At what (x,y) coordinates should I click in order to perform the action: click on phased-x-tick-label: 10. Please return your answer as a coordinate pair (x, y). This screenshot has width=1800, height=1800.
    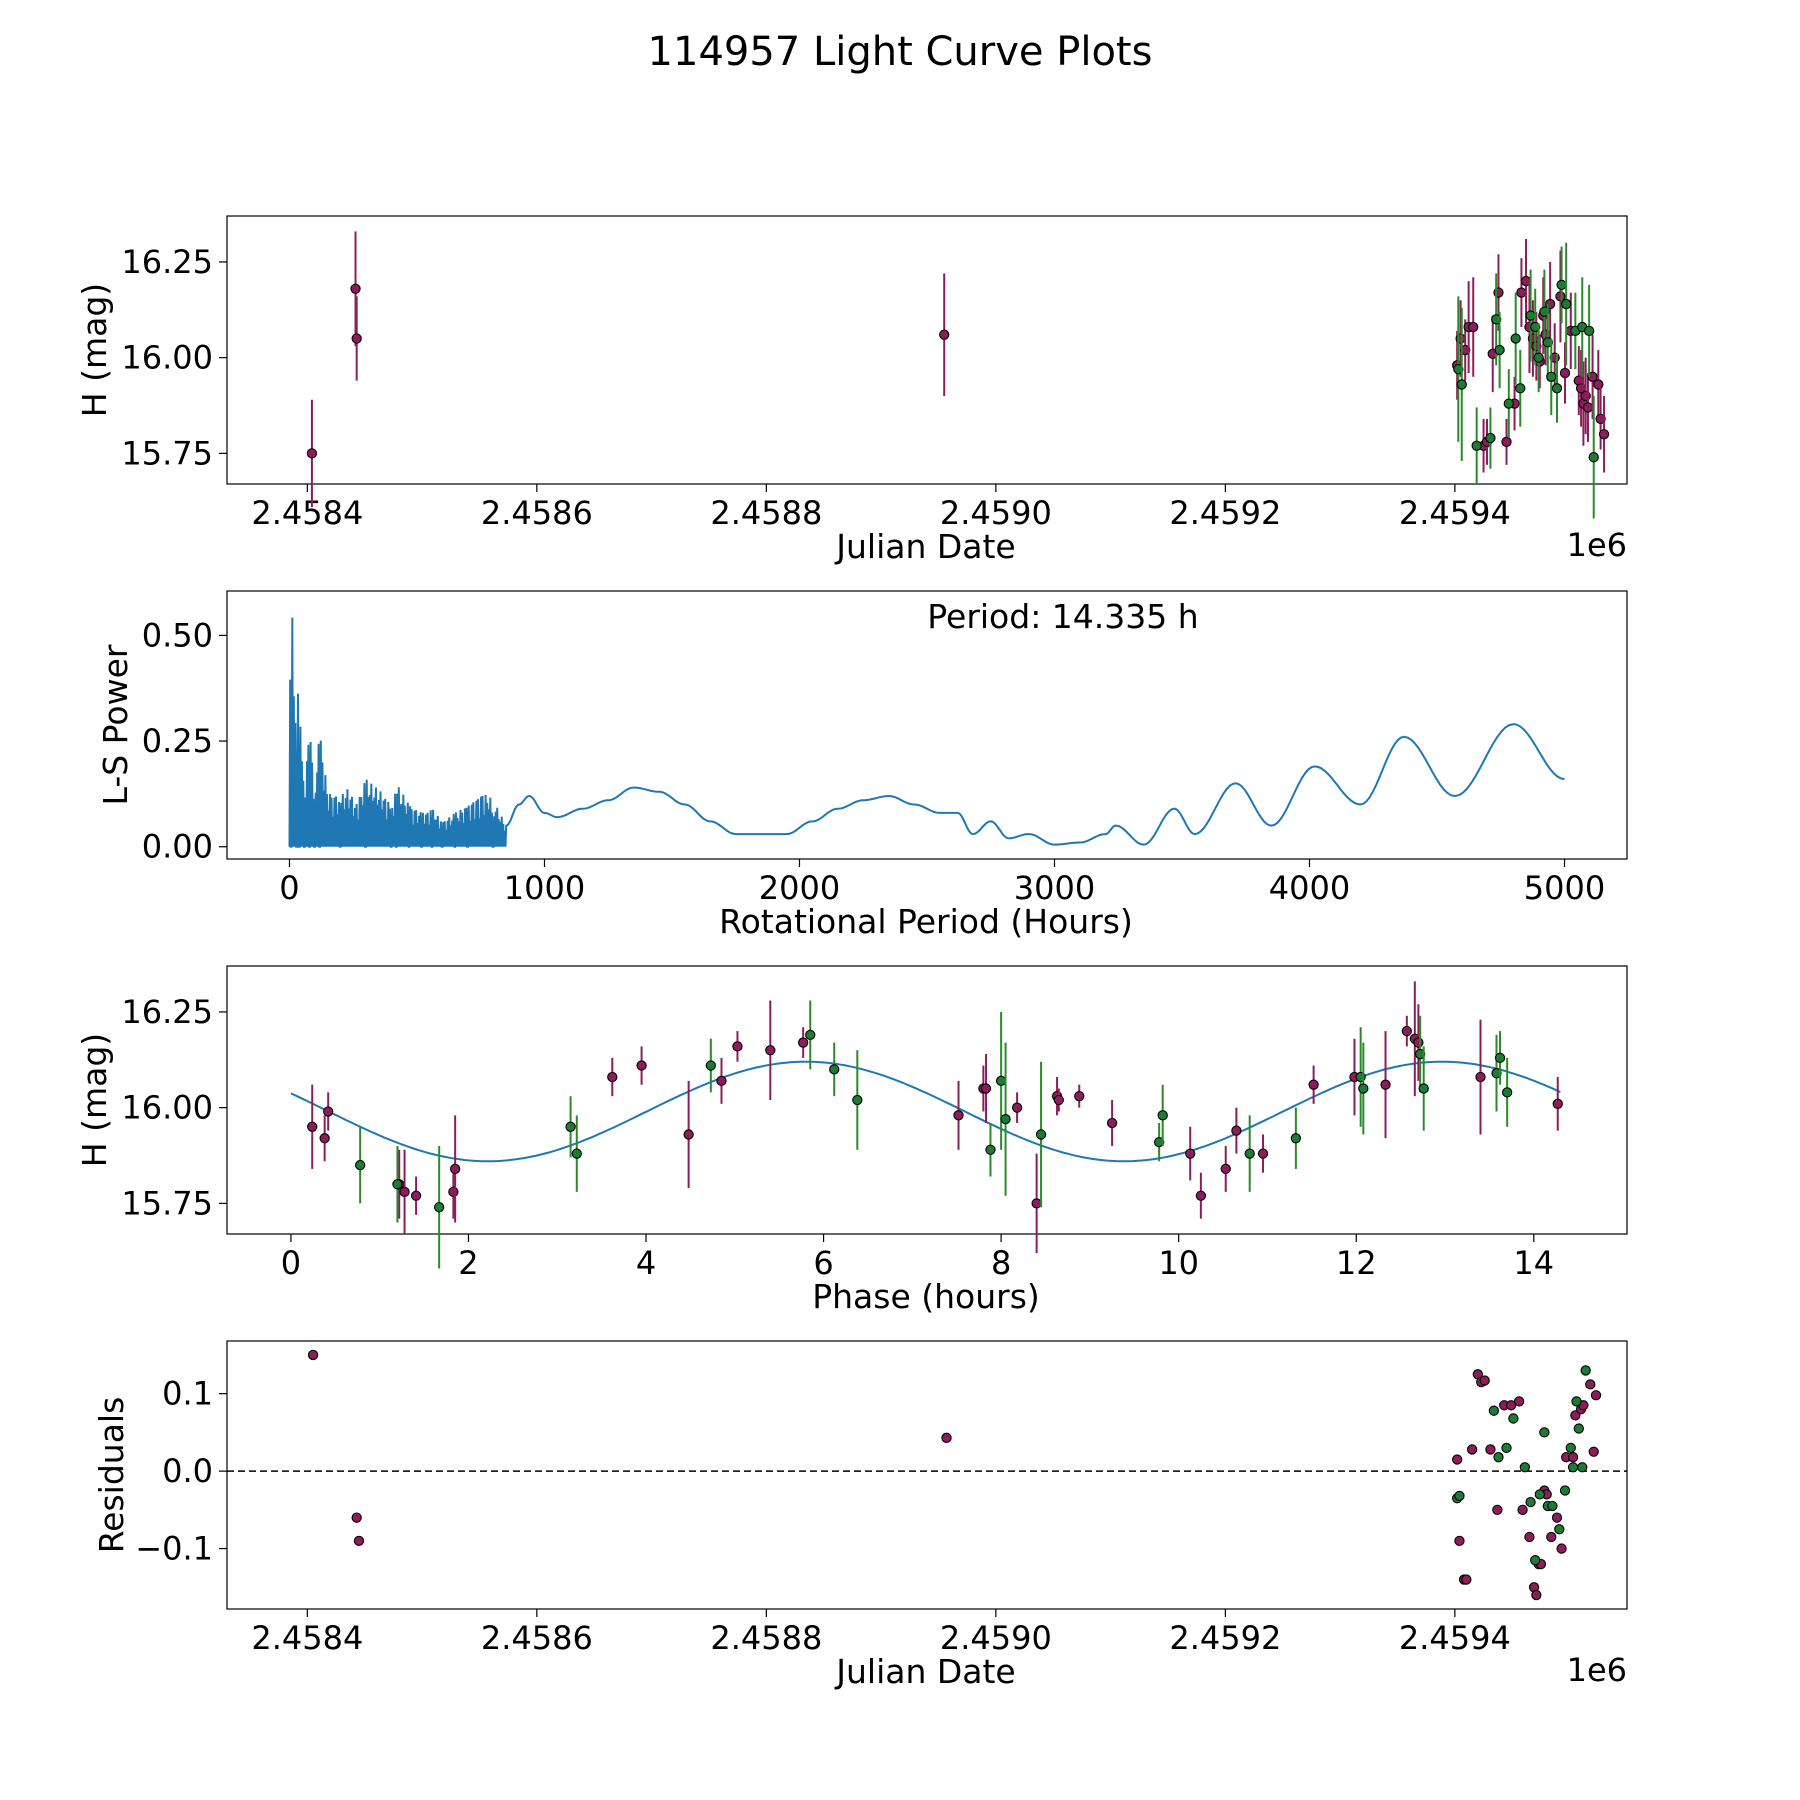
    Looking at the image, I should click on (1178, 1263).